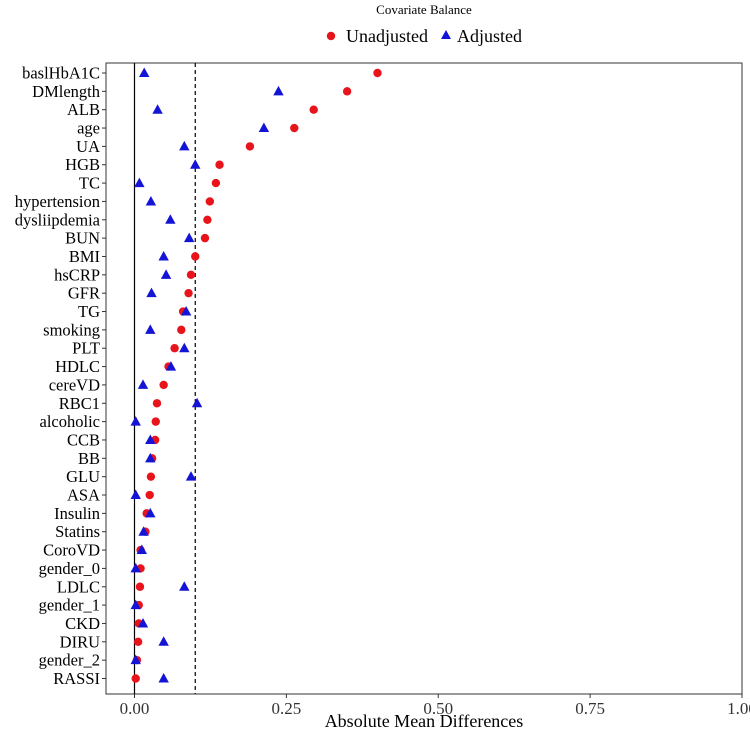 This screenshot has height=731, width=750. I want to click on legend-marker-unadjusted, so click(331, 36).